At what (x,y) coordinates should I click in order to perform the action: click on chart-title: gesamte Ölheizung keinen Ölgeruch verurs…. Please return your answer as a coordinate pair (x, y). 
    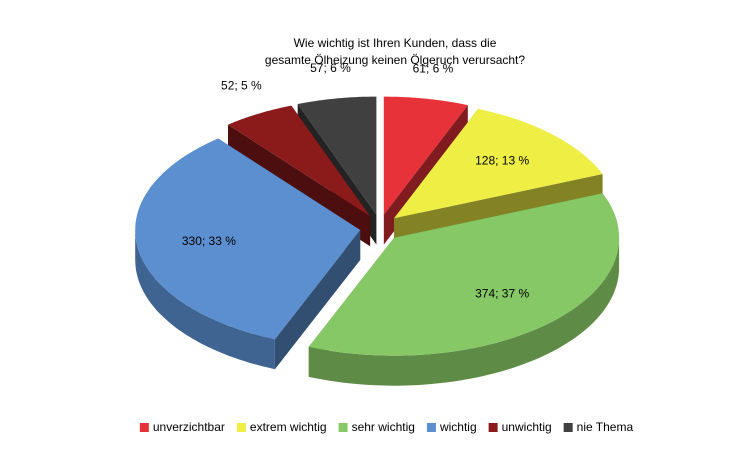
    Looking at the image, I should click on (395, 60).